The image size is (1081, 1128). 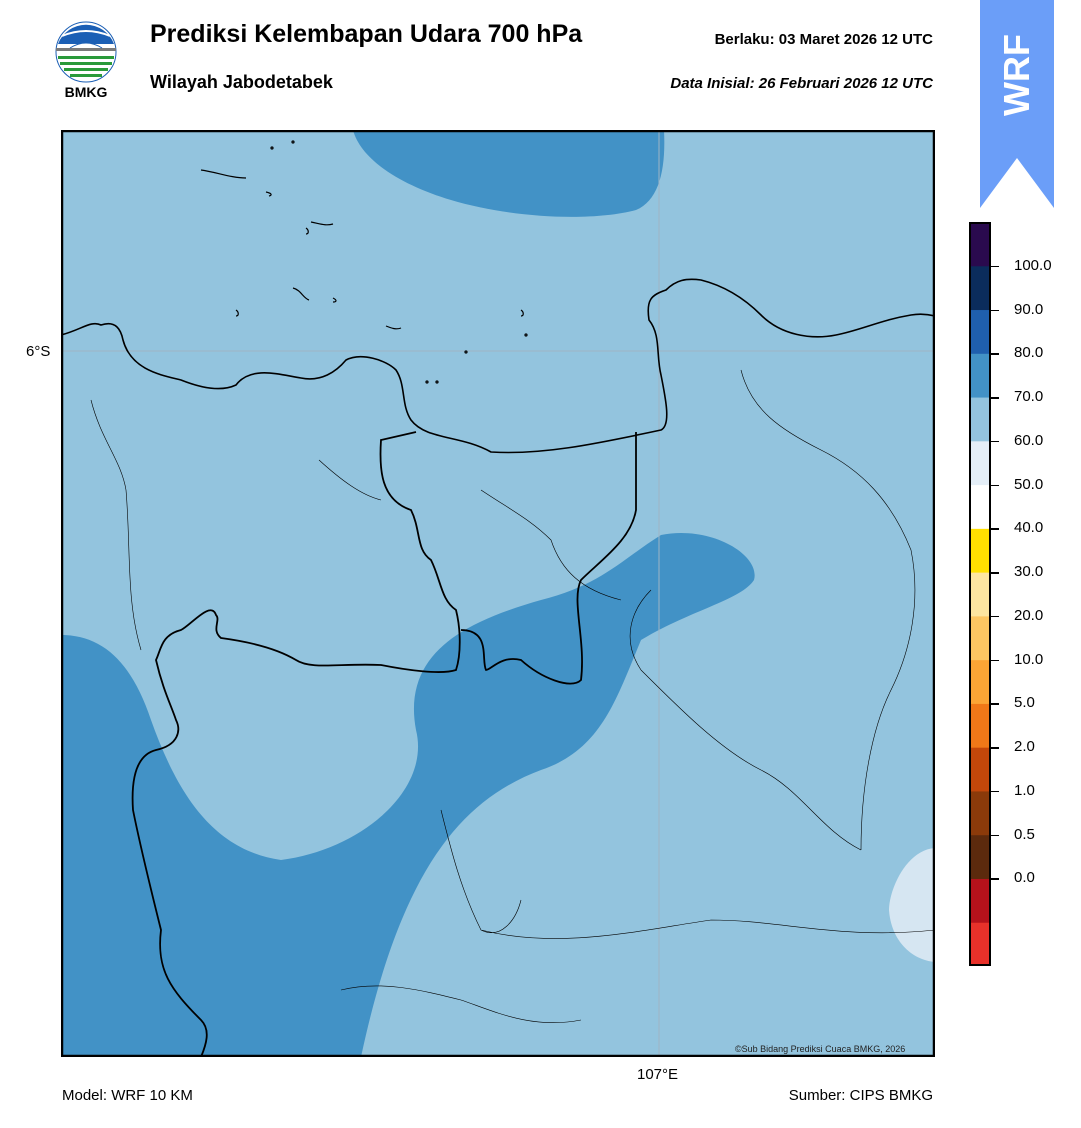 I want to click on colorbar-label: 40.0, so click(x=1029, y=528).